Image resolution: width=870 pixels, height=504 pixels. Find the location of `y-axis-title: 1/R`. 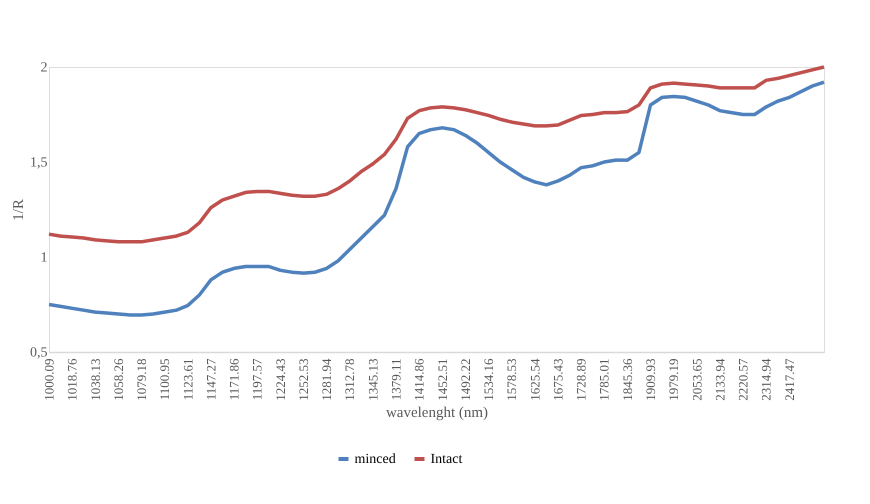

y-axis-title: 1/R is located at coordinates (19, 210).